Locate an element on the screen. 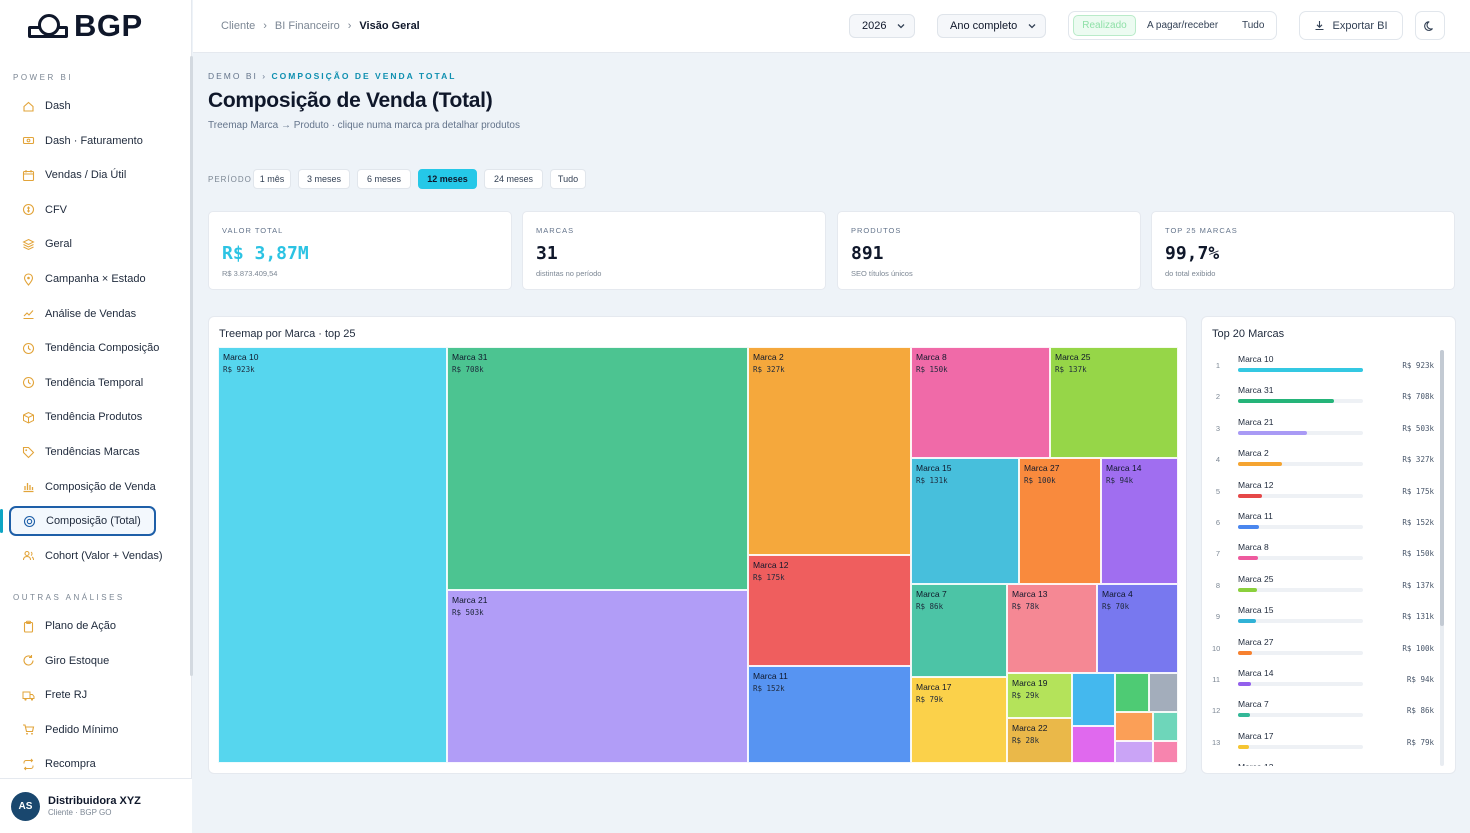 The height and width of the screenshot is (833, 1470). chevron-down-icon is located at coordinates (901, 26).